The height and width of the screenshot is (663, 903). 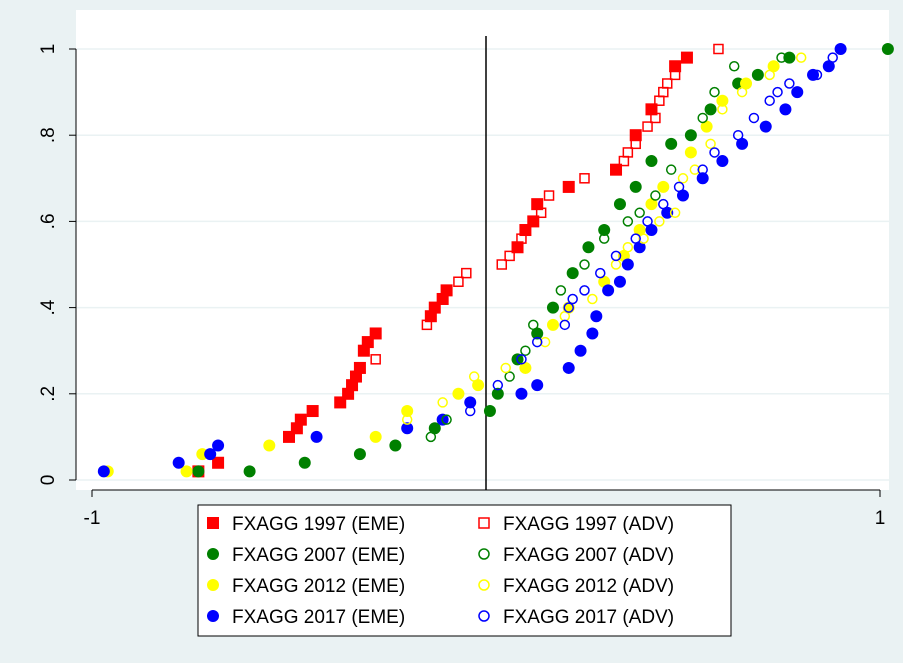 What do you see at coordinates (48, 135) in the screenshot?
I see `y-tick-label: .8` at bounding box center [48, 135].